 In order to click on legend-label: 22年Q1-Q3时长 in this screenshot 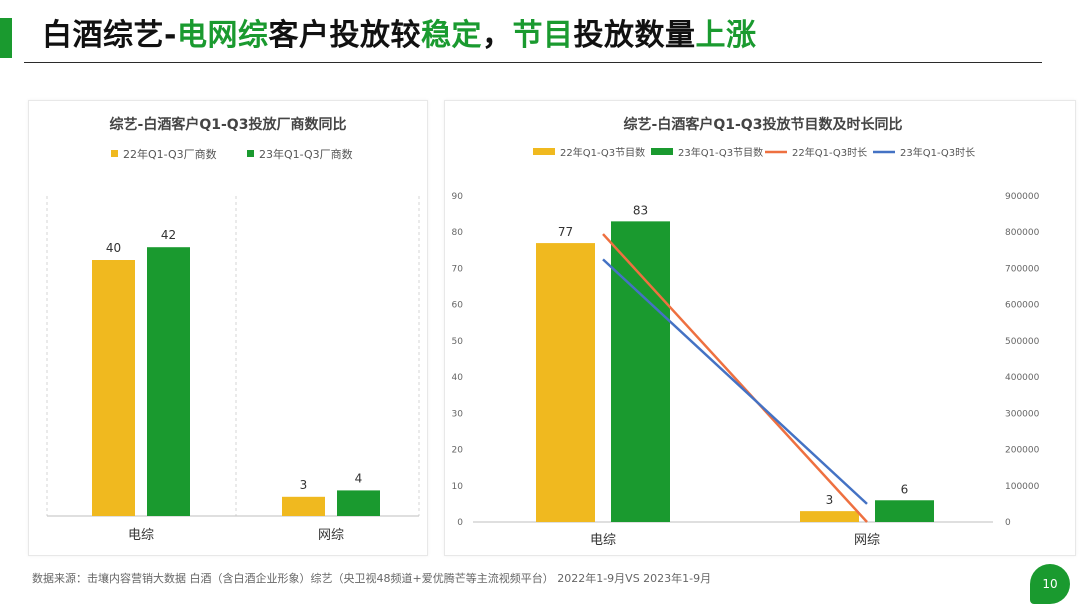, I will do `click(829, 152)`.